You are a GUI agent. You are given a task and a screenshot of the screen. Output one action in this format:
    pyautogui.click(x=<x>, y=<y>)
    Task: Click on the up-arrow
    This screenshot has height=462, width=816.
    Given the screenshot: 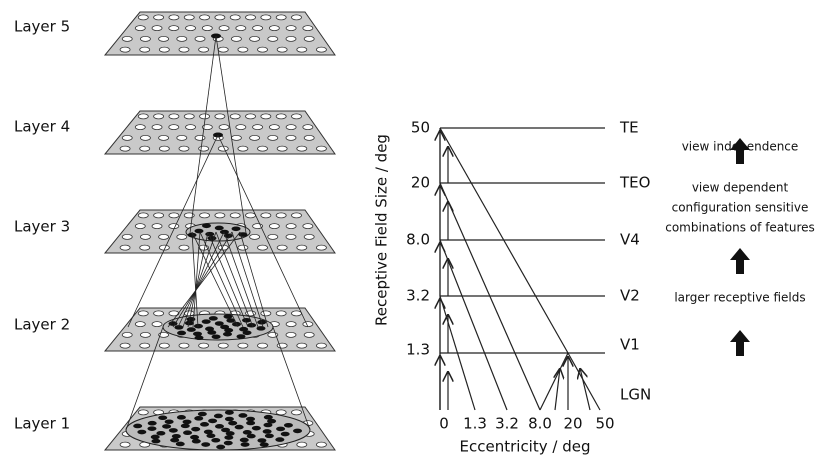 What is the action you would take?
    pyautogui.click(x=740, y=261)
    